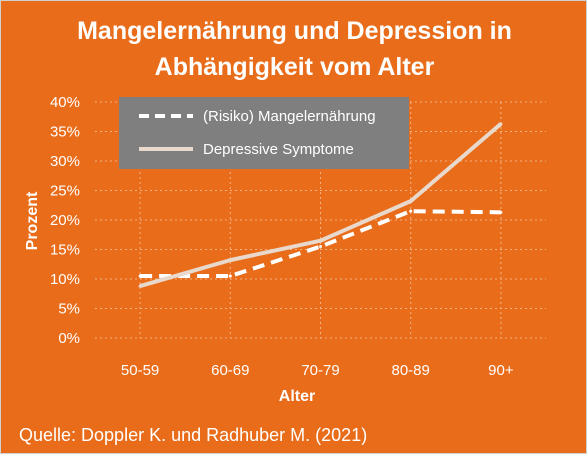  Describe the element at coordinates (294, 31) in the screenshot. I see `chart-title-line-1: Mangelernährung und Depression in` at that location.